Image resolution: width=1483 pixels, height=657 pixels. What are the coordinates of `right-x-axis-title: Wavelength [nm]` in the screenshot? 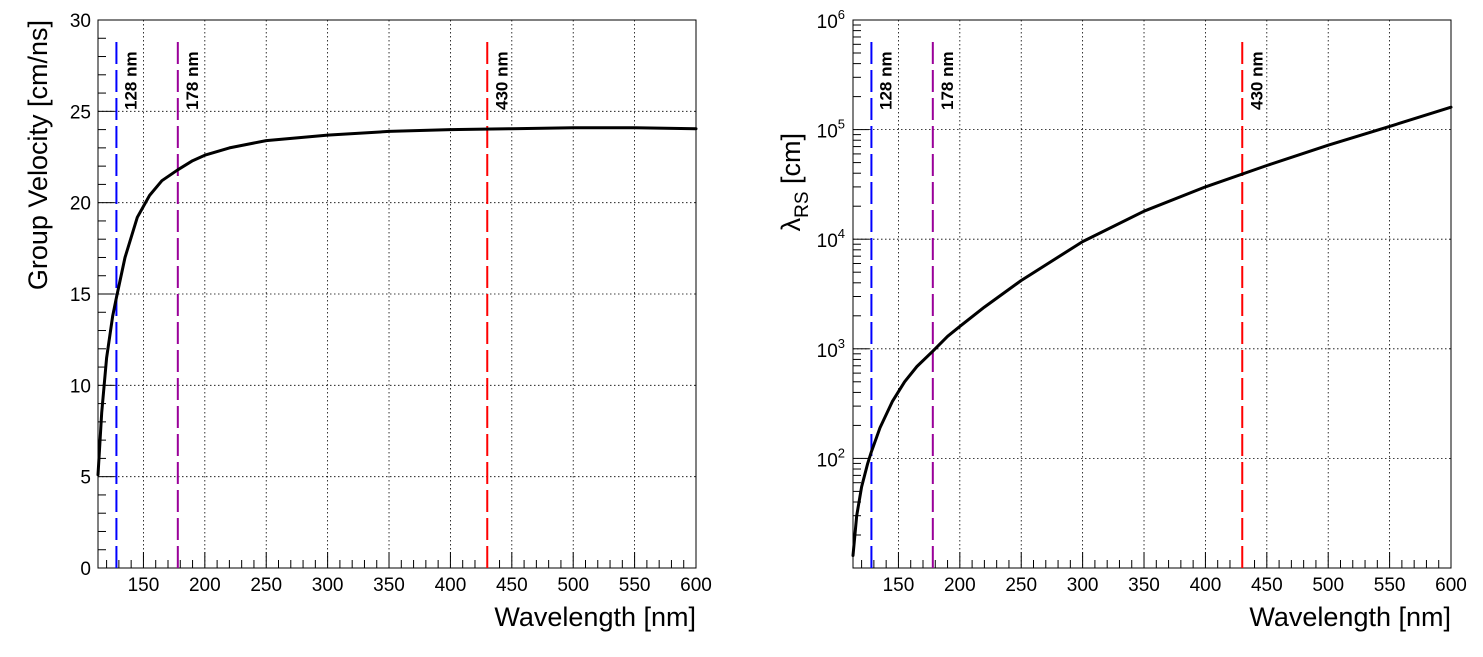 It's located at (1350, 617).